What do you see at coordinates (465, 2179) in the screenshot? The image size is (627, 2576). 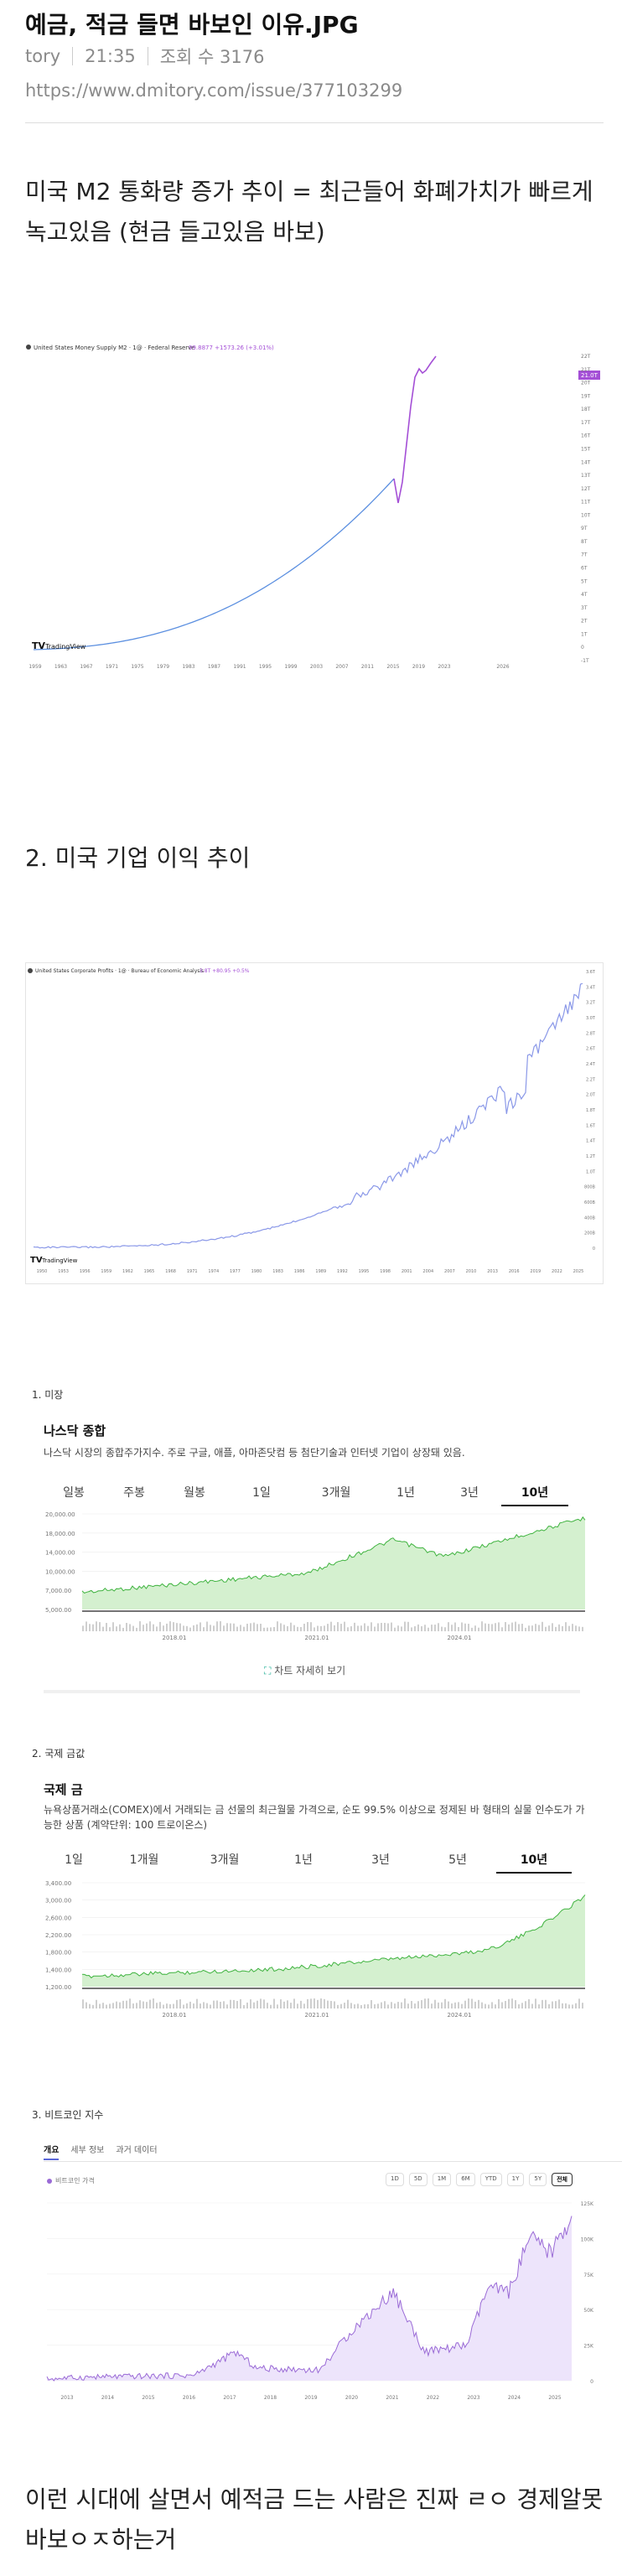 I see `range-6m: 6M` at bounding box center [465, 2179].